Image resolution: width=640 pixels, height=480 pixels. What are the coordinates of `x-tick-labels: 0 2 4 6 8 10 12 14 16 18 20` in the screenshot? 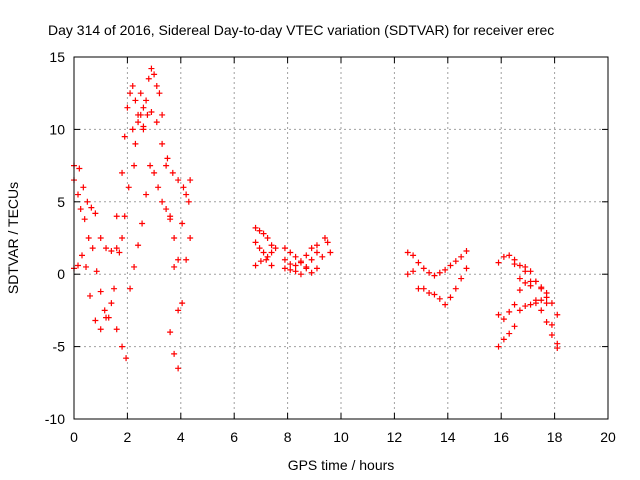 It's located at (343, 437).